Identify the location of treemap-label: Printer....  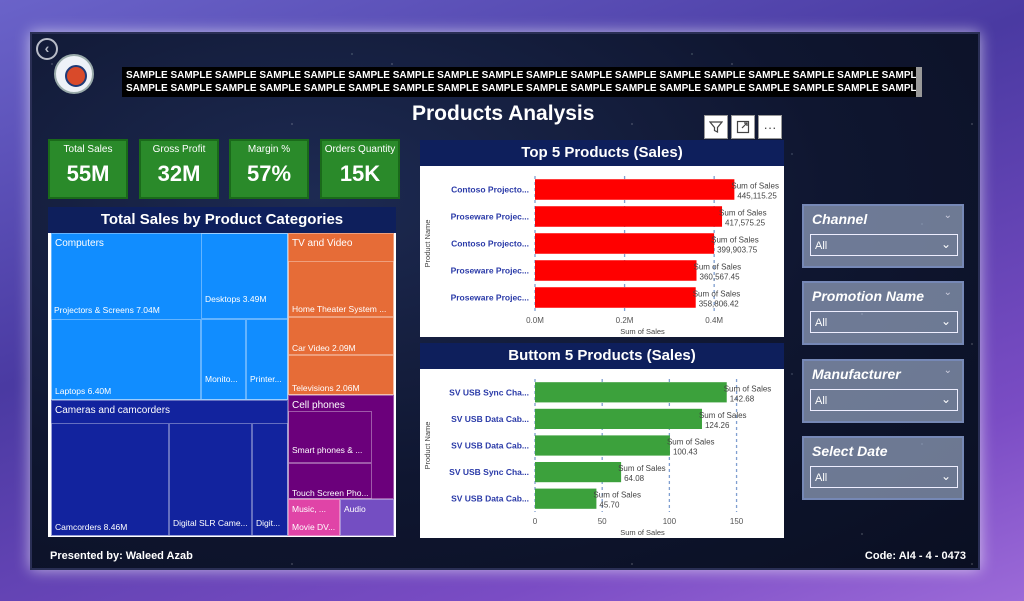
(266, 379).